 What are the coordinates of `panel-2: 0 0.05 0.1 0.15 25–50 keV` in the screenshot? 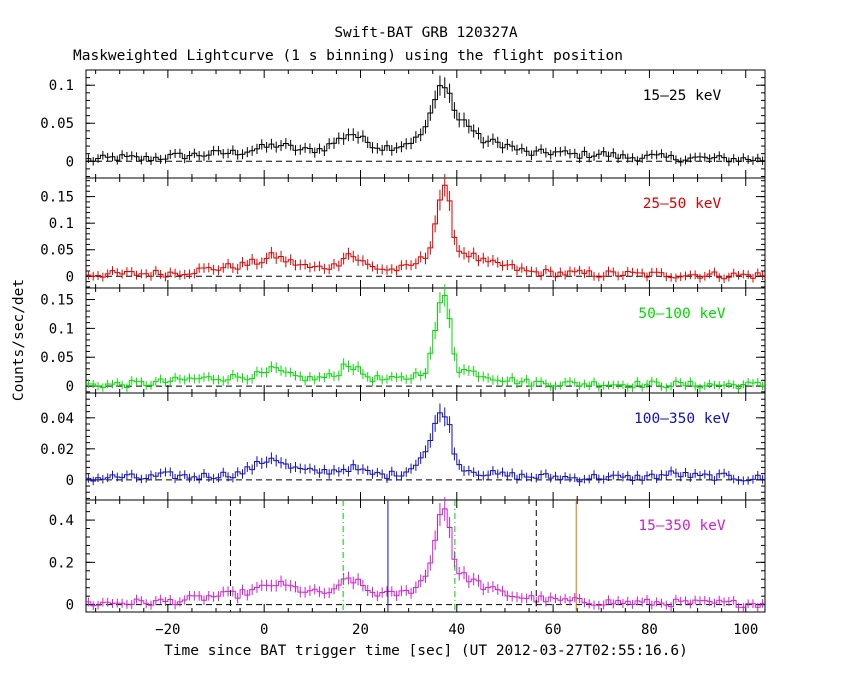 It's located at (403, 231).